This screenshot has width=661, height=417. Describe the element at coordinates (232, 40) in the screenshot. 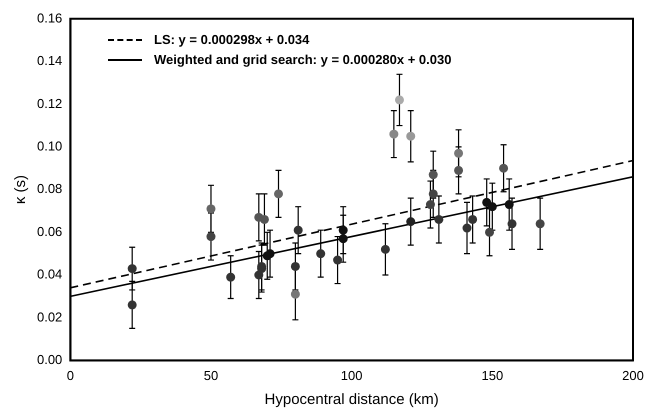

I see `legend-label: LS: y = 0.000298x + 0.034` at that location.